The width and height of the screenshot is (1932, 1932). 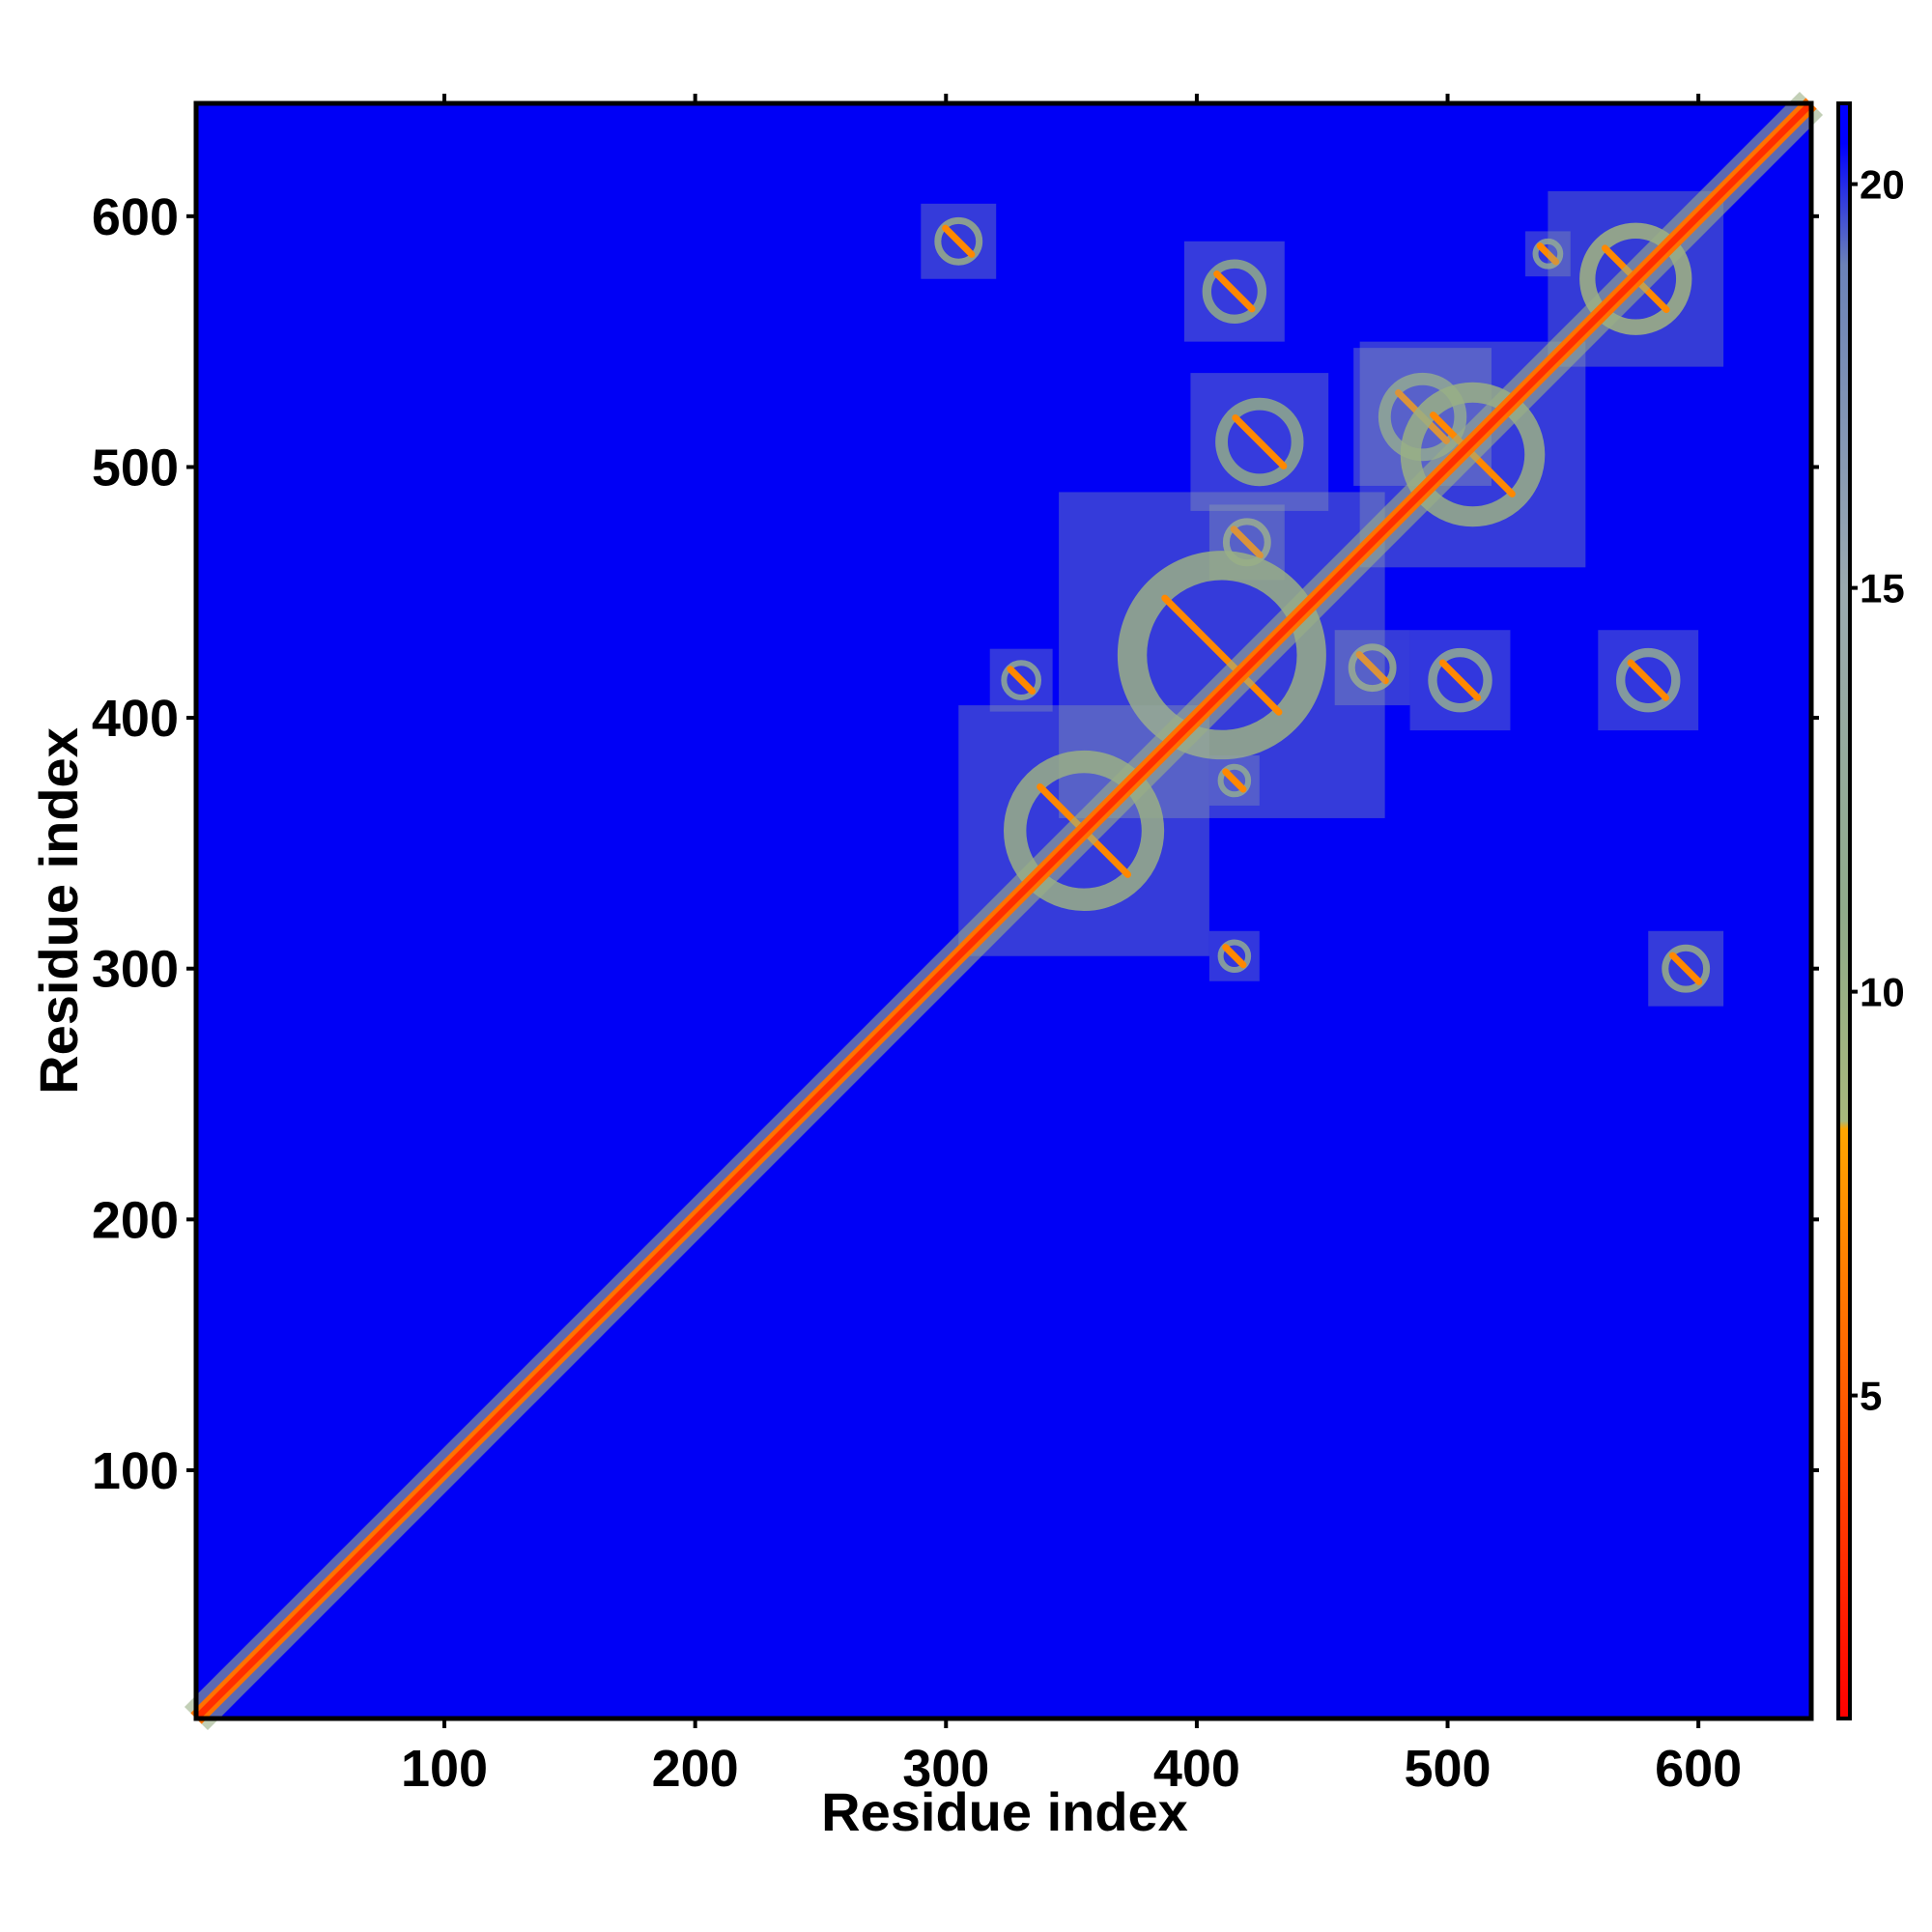 What do you see at coordinates (1447, 1769) in the screenshot?
I see `x-tick-label-500: 500` at bounding box center [1447, 1769].